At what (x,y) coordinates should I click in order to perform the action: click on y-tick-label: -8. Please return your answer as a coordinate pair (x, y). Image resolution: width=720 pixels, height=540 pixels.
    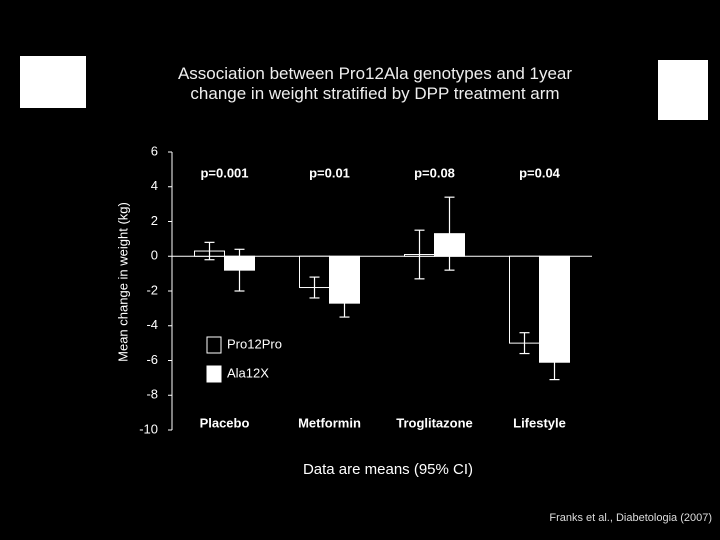
    Looking at the image, I should click on (152, 394).